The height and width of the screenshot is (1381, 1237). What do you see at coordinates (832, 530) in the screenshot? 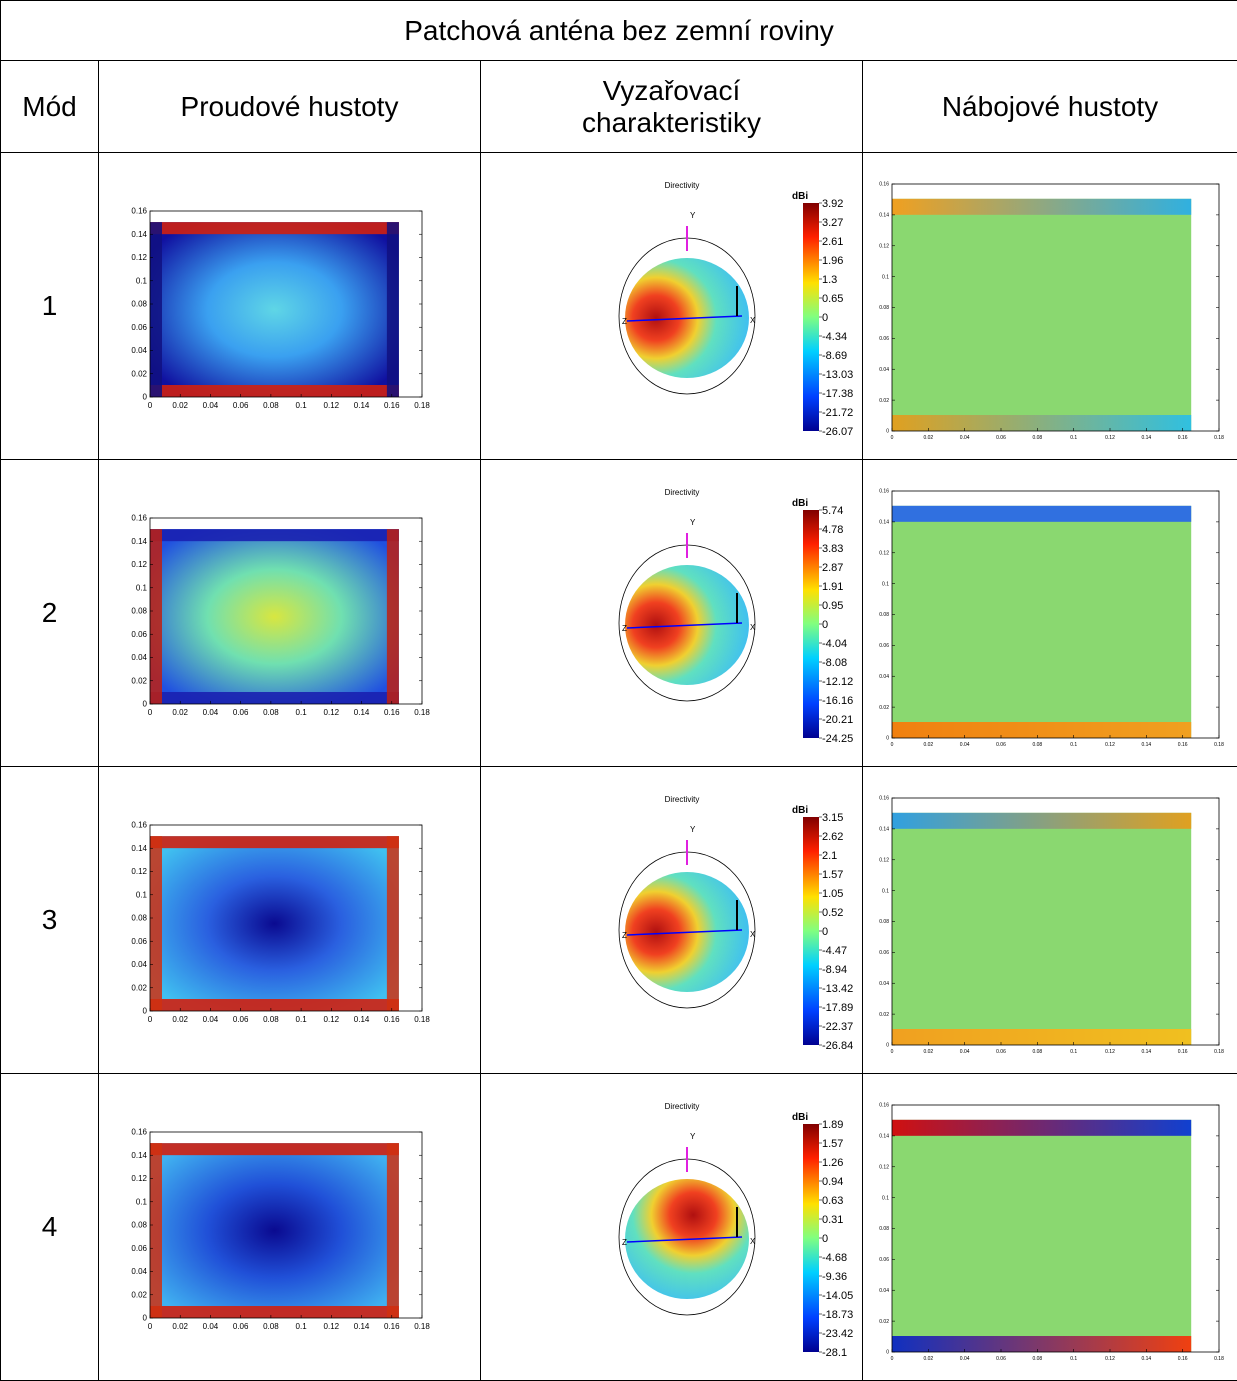
I see `colorbar-label: 4.78` at bounding box center [832, 530].